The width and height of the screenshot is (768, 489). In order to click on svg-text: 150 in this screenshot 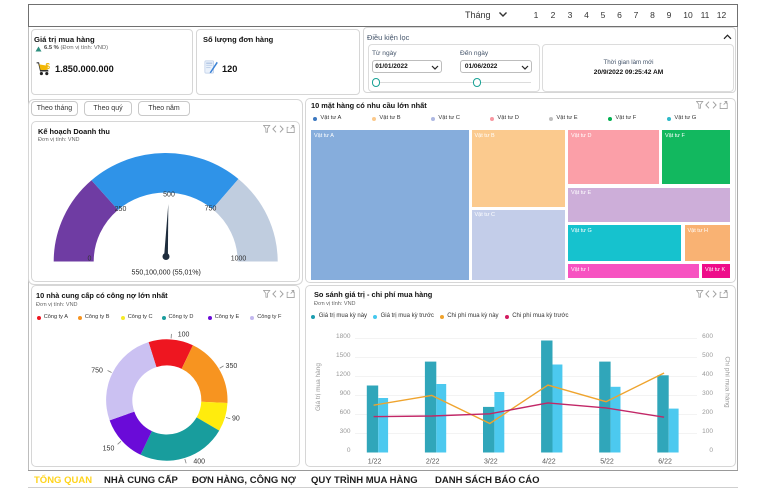, I will do `click(109, 448)`.